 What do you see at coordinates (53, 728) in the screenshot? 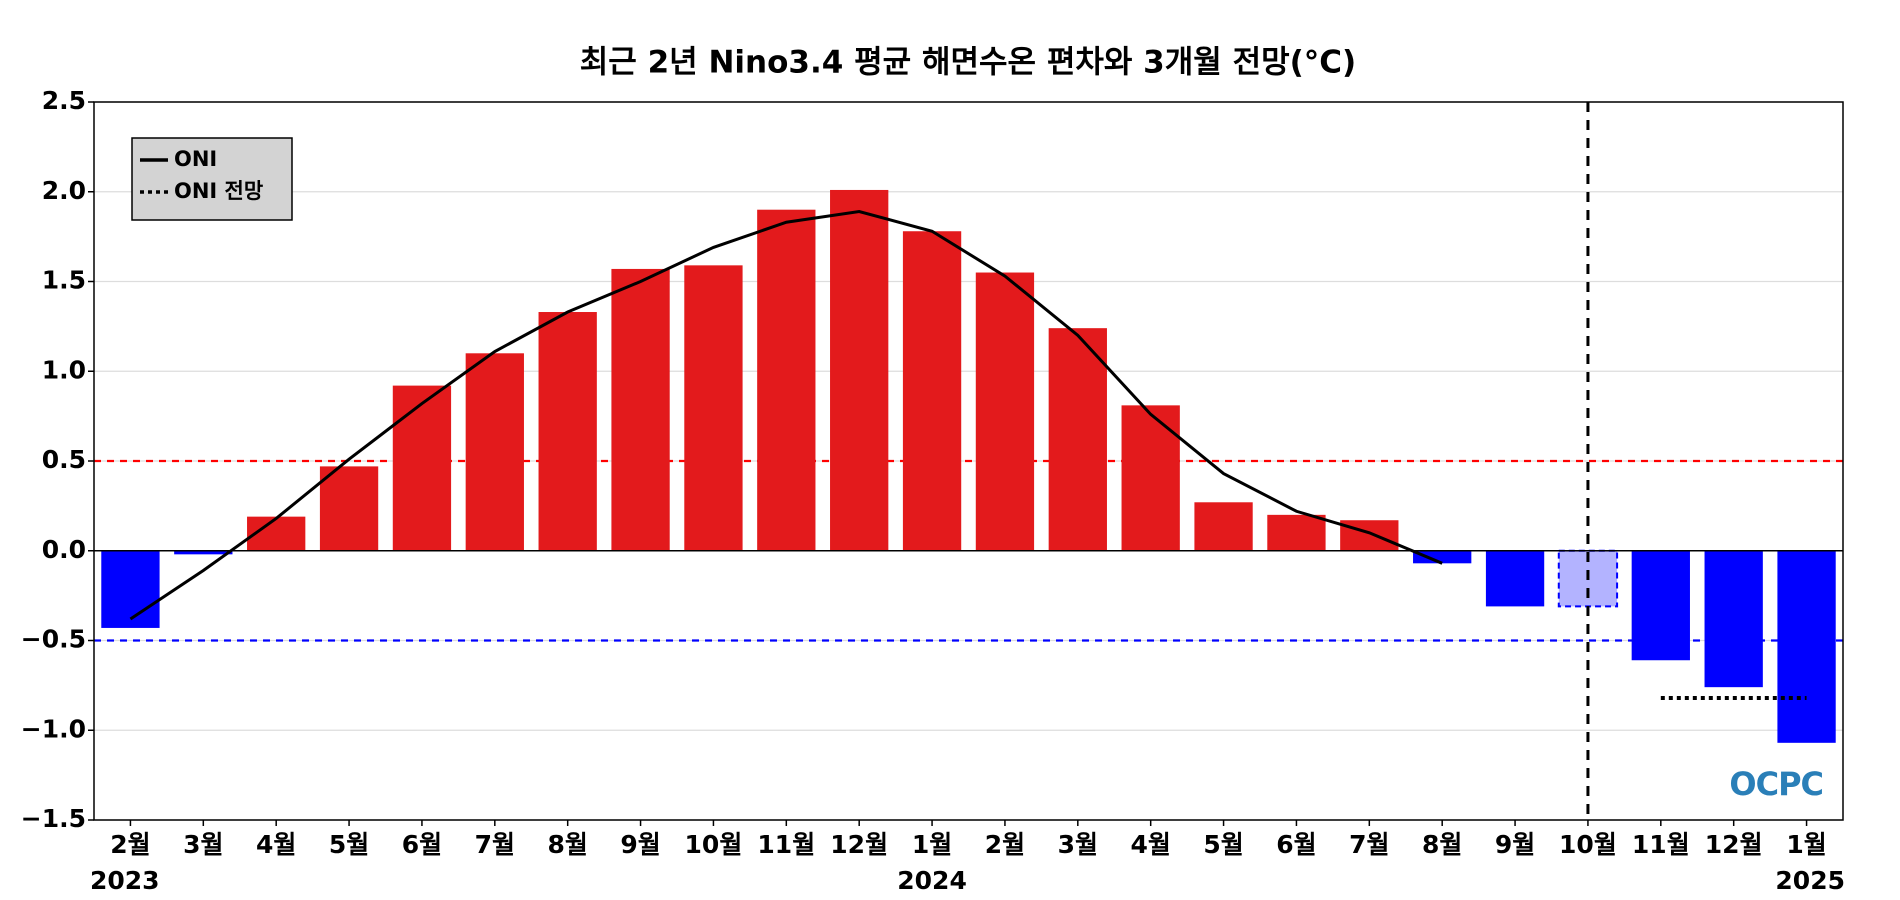
I see `y-tick-label: −1.0` at bounding box center [53, 728].